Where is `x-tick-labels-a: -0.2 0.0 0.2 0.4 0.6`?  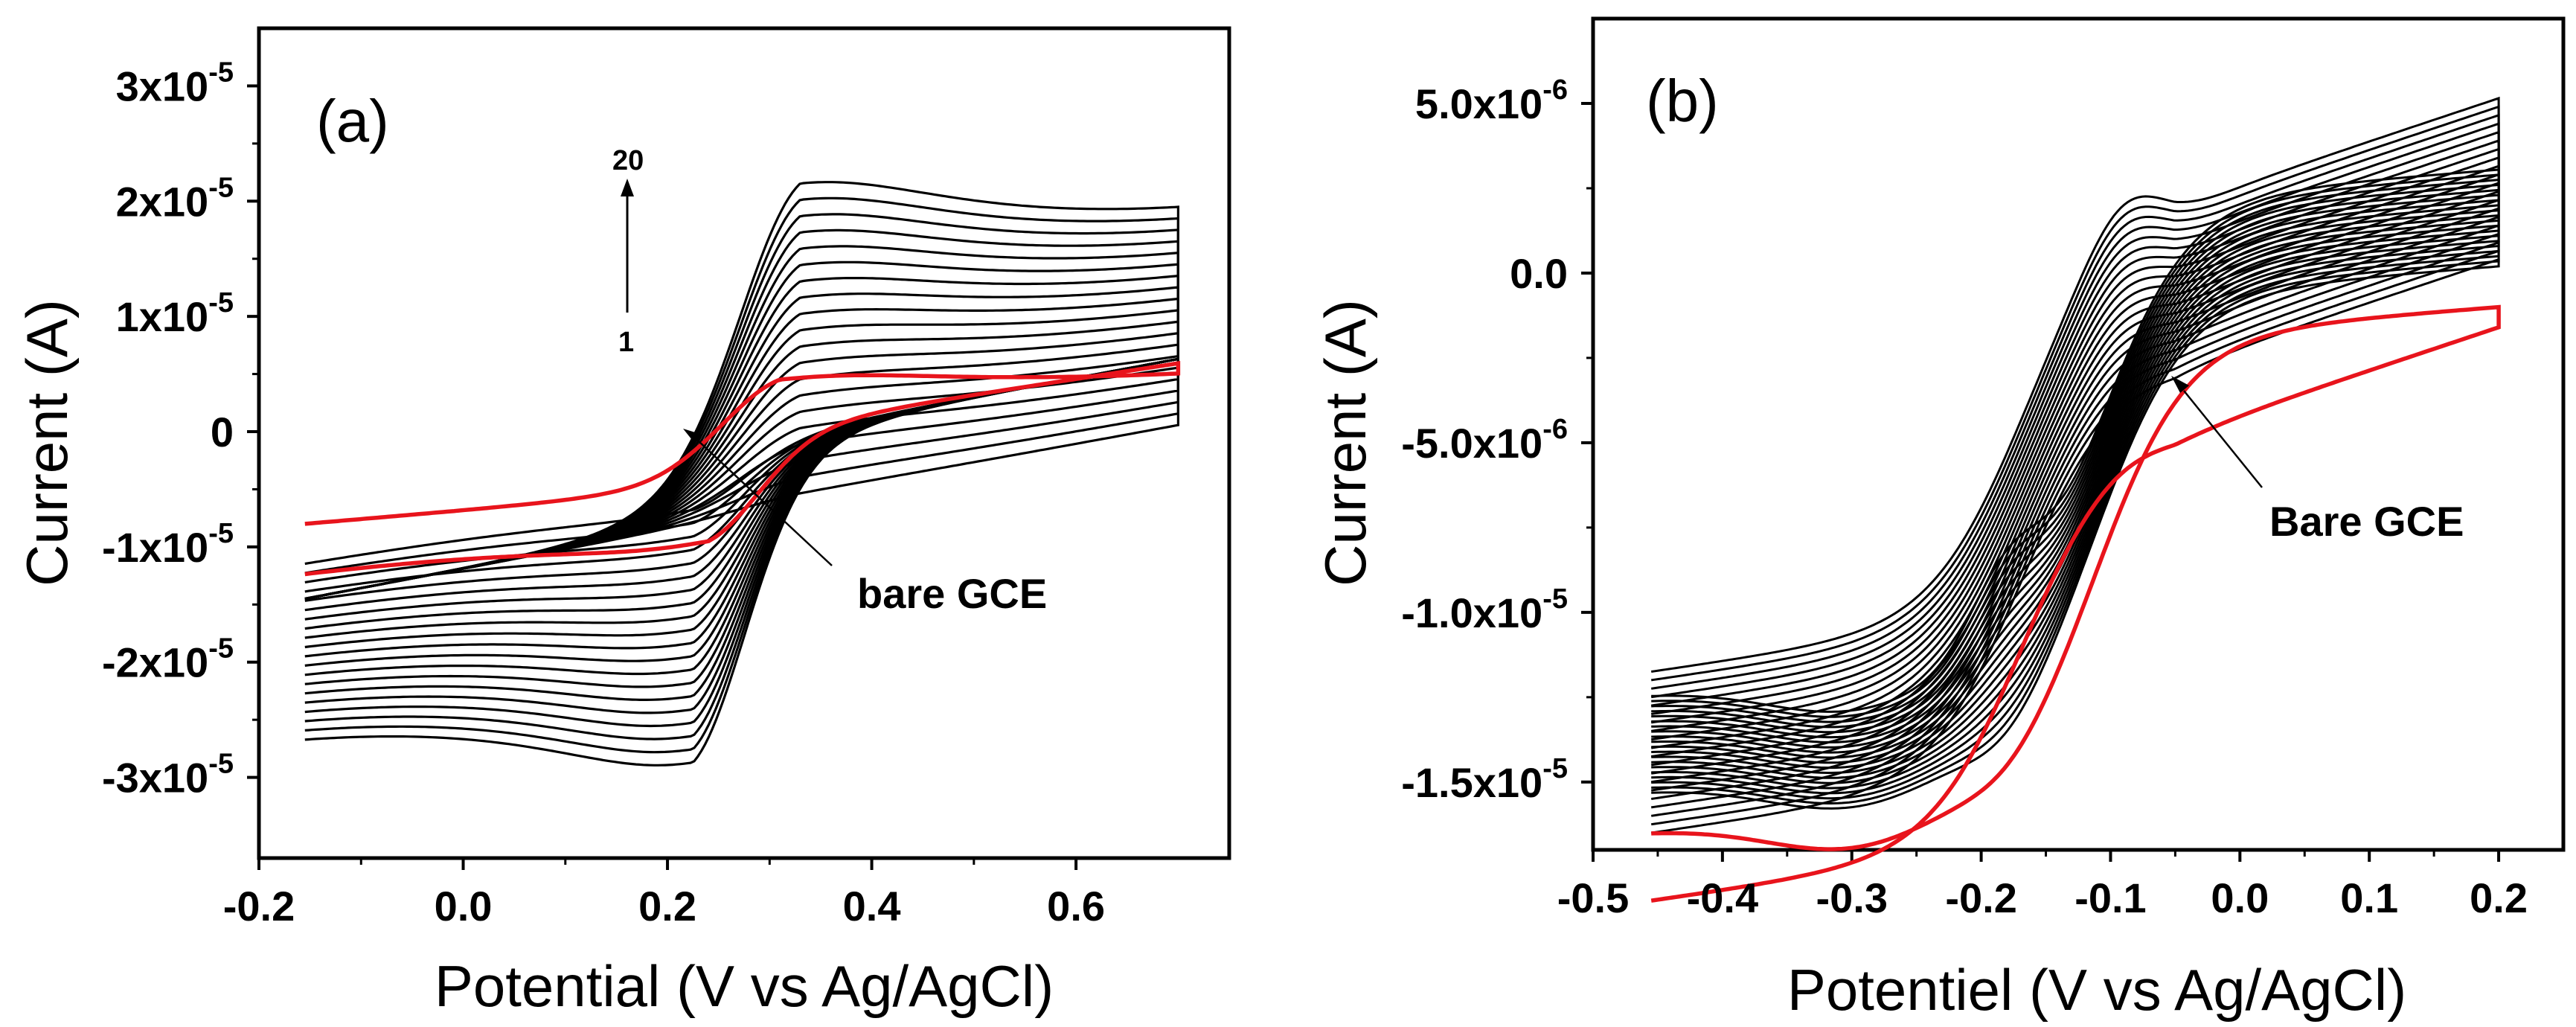
x-tick-labels-a: -0.2 0.0 0.2 0.4 0.6 is located at coordinates (664, 907).